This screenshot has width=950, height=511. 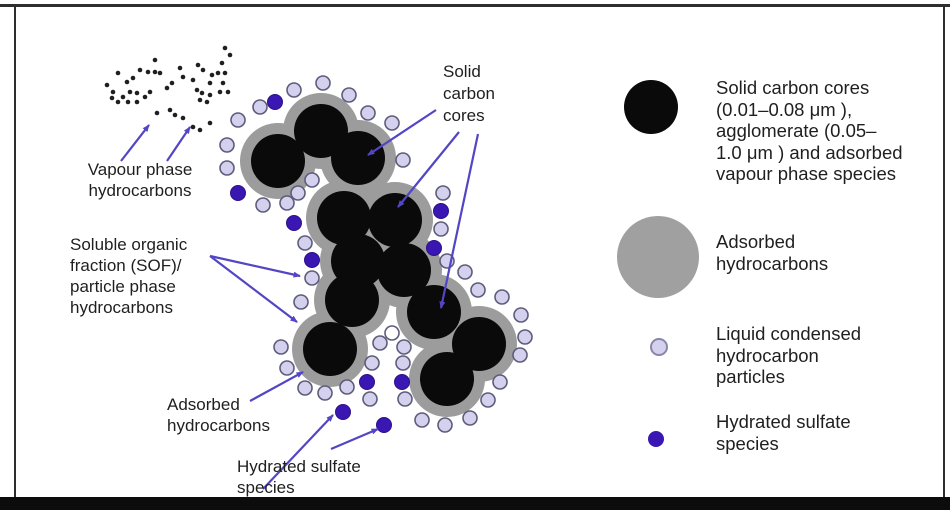 I want to click on frame-left-border, so click(x=15, y=251).